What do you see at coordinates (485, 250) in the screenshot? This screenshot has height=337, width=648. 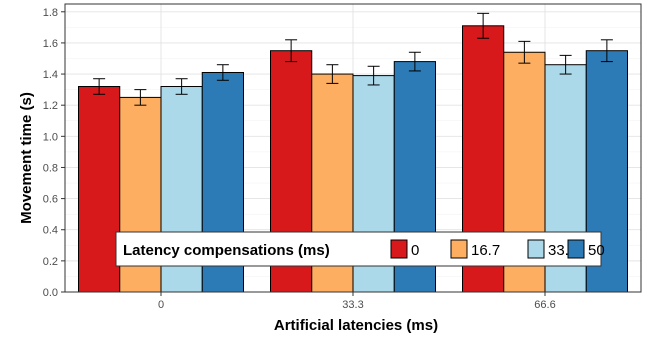 I see `legend-label: 16.7` at bounding box center [485, 250].